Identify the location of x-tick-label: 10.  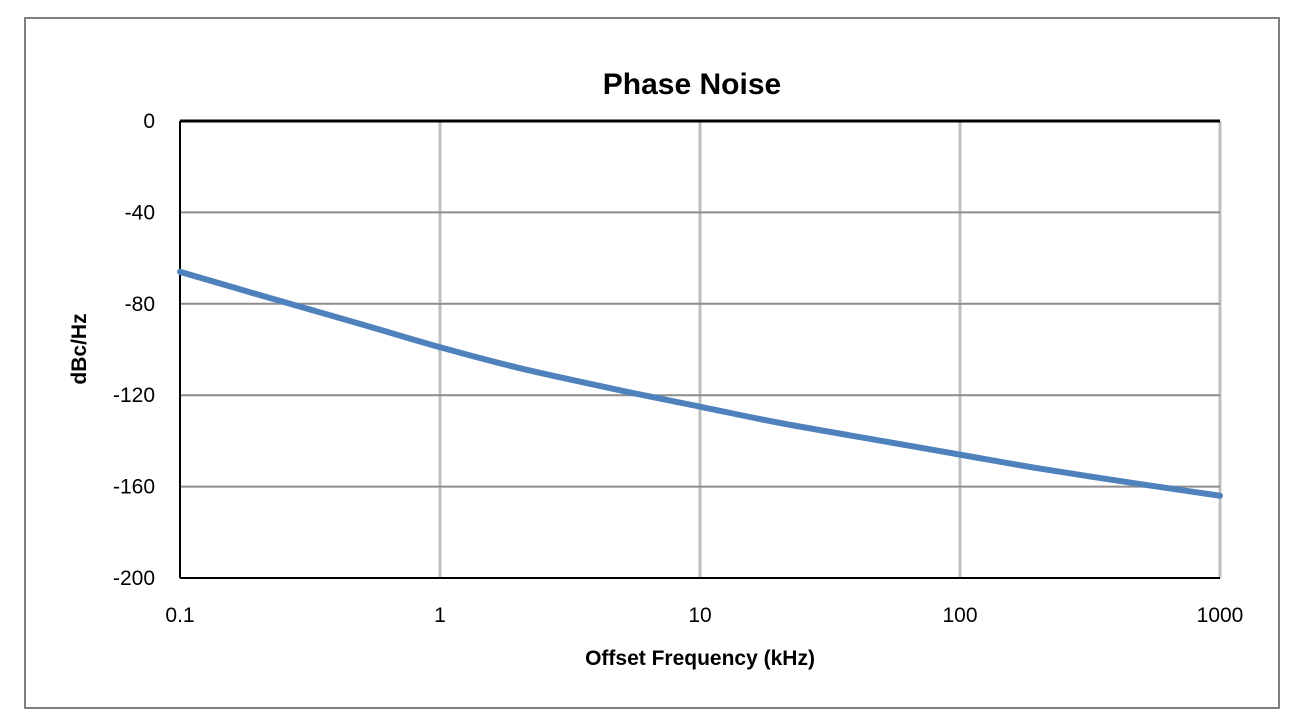
(699, 615).